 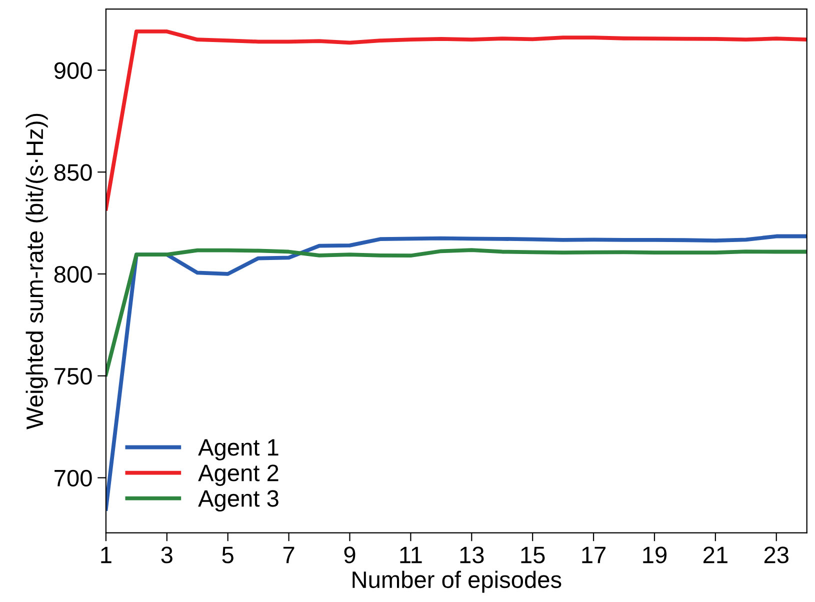 I want to click on legend-label: Agent 3, so click(x=238, y=501).